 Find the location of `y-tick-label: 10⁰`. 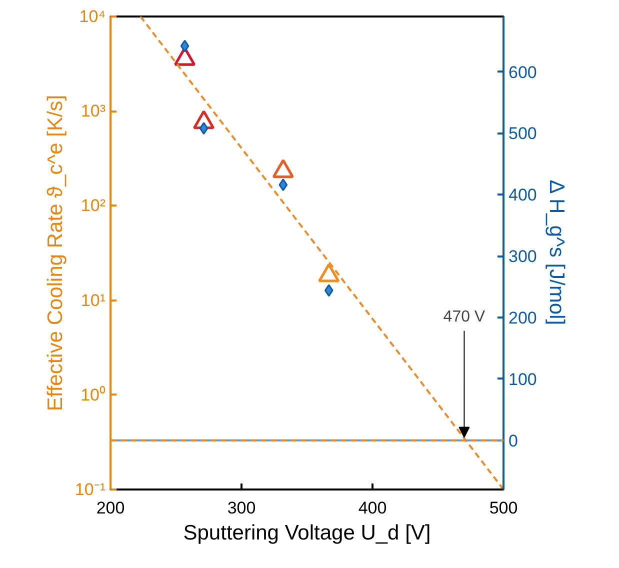

y-tick-label: 10⁰ is located at coordinates (93, 394).